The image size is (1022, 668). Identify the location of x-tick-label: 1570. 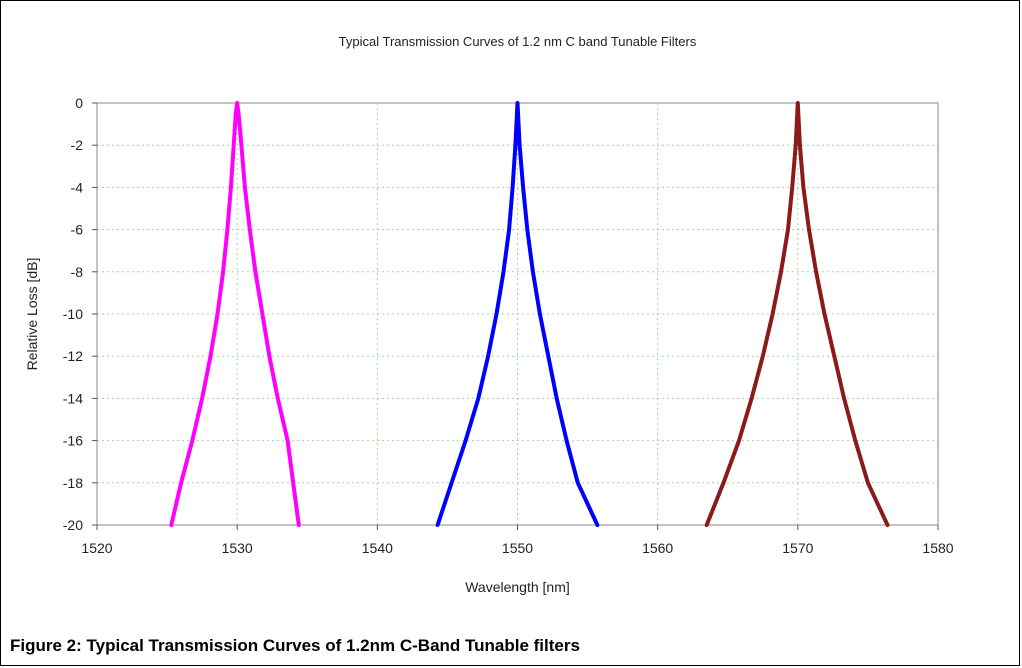
(797, 548).